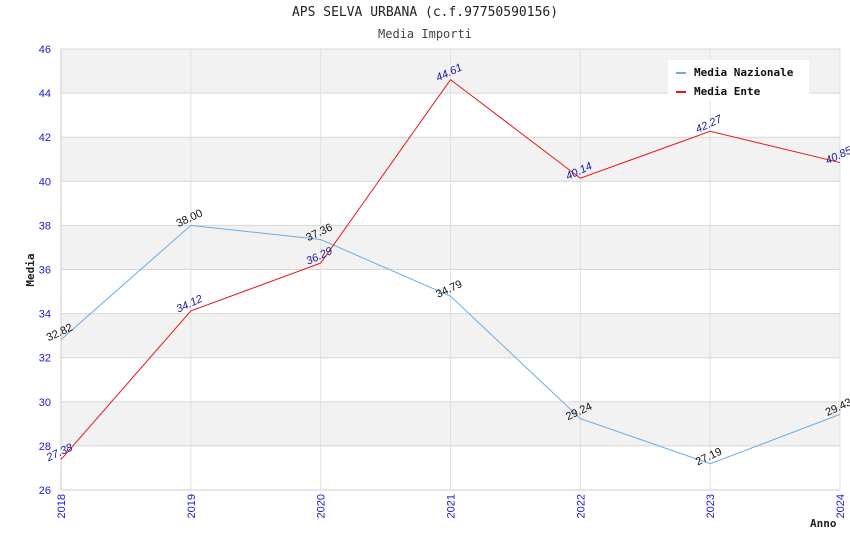 The image size is (850, 550). I want to click on legend: Media Nazionale Media Ente, so click(738, 80).